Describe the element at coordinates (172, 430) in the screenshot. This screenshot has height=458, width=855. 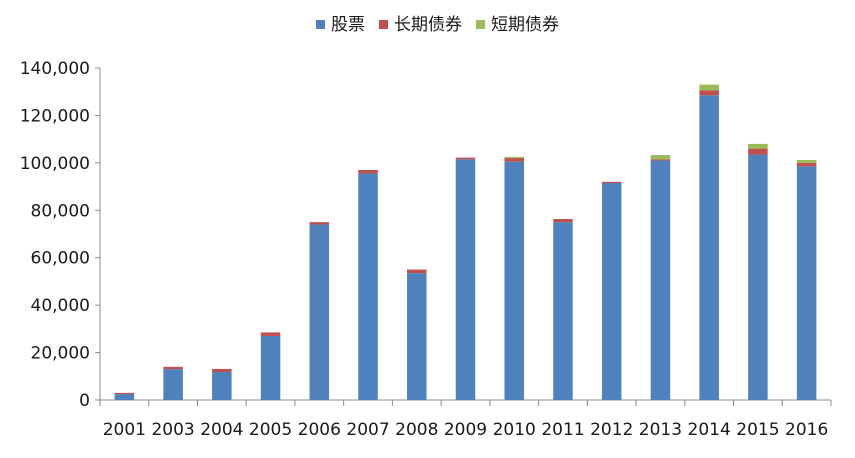
I see `x-tick-label: 2003` at that location.